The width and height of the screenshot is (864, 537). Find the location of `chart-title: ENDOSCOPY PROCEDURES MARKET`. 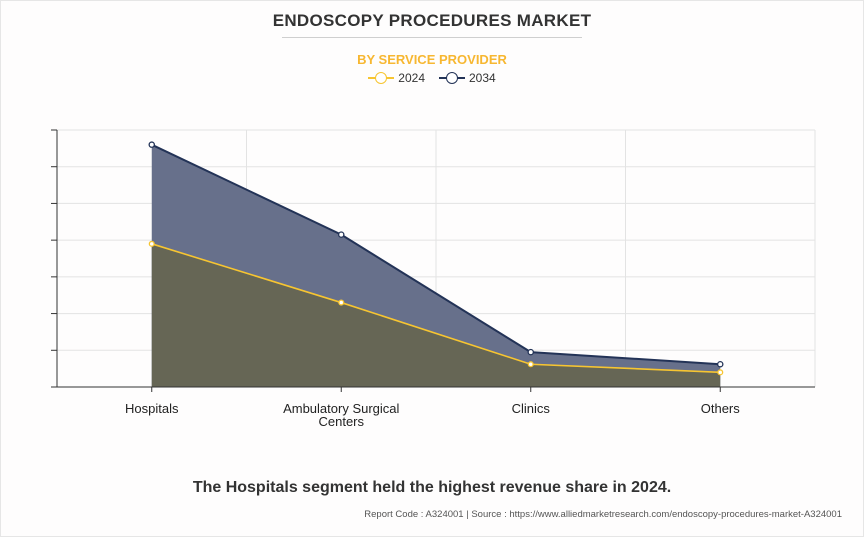

chart-title: ENDOSCOPY PROCEDURES MARKET is located at coordinates (432, 20).